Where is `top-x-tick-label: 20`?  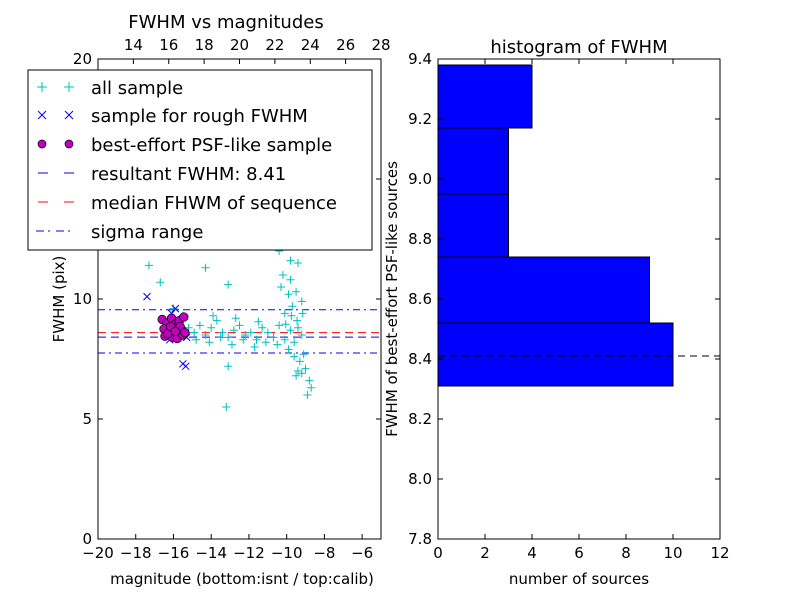
top-x-tick-label: 20 is located at coordinates (239, 45).